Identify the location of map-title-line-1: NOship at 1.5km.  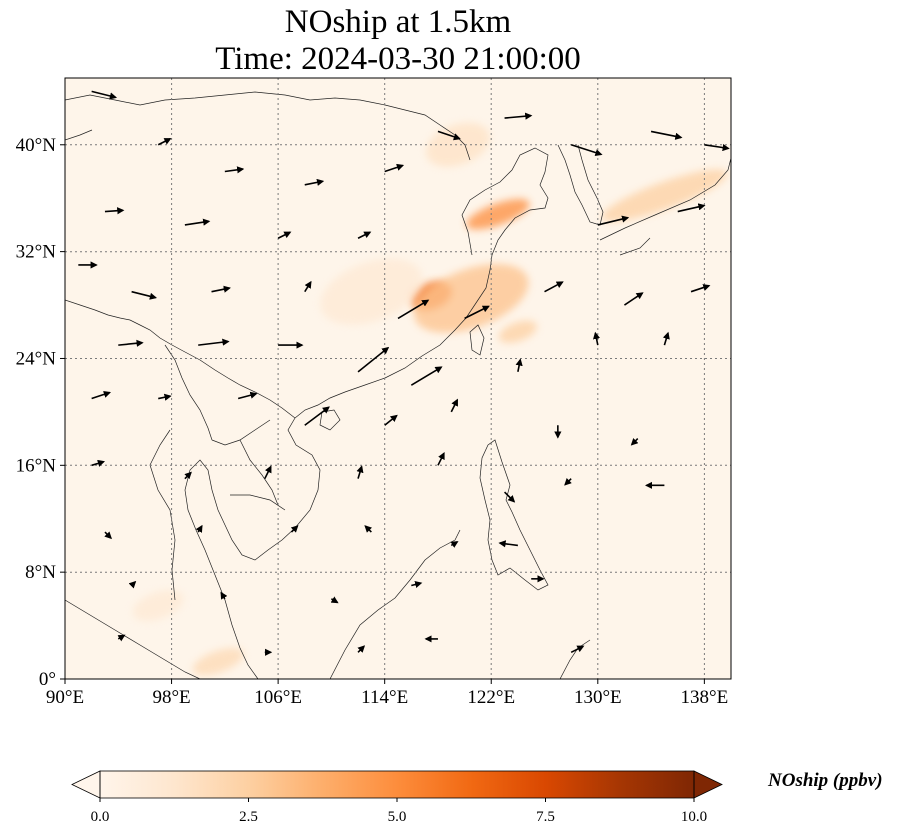
(398, 22).